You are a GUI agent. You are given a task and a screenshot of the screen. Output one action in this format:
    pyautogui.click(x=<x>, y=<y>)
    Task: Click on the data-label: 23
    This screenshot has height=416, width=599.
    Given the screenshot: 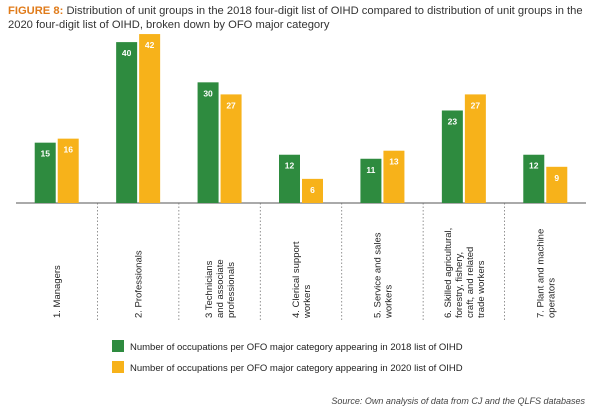 What is the action you would take?
    pyautogui.click(x=453, y=121)
    